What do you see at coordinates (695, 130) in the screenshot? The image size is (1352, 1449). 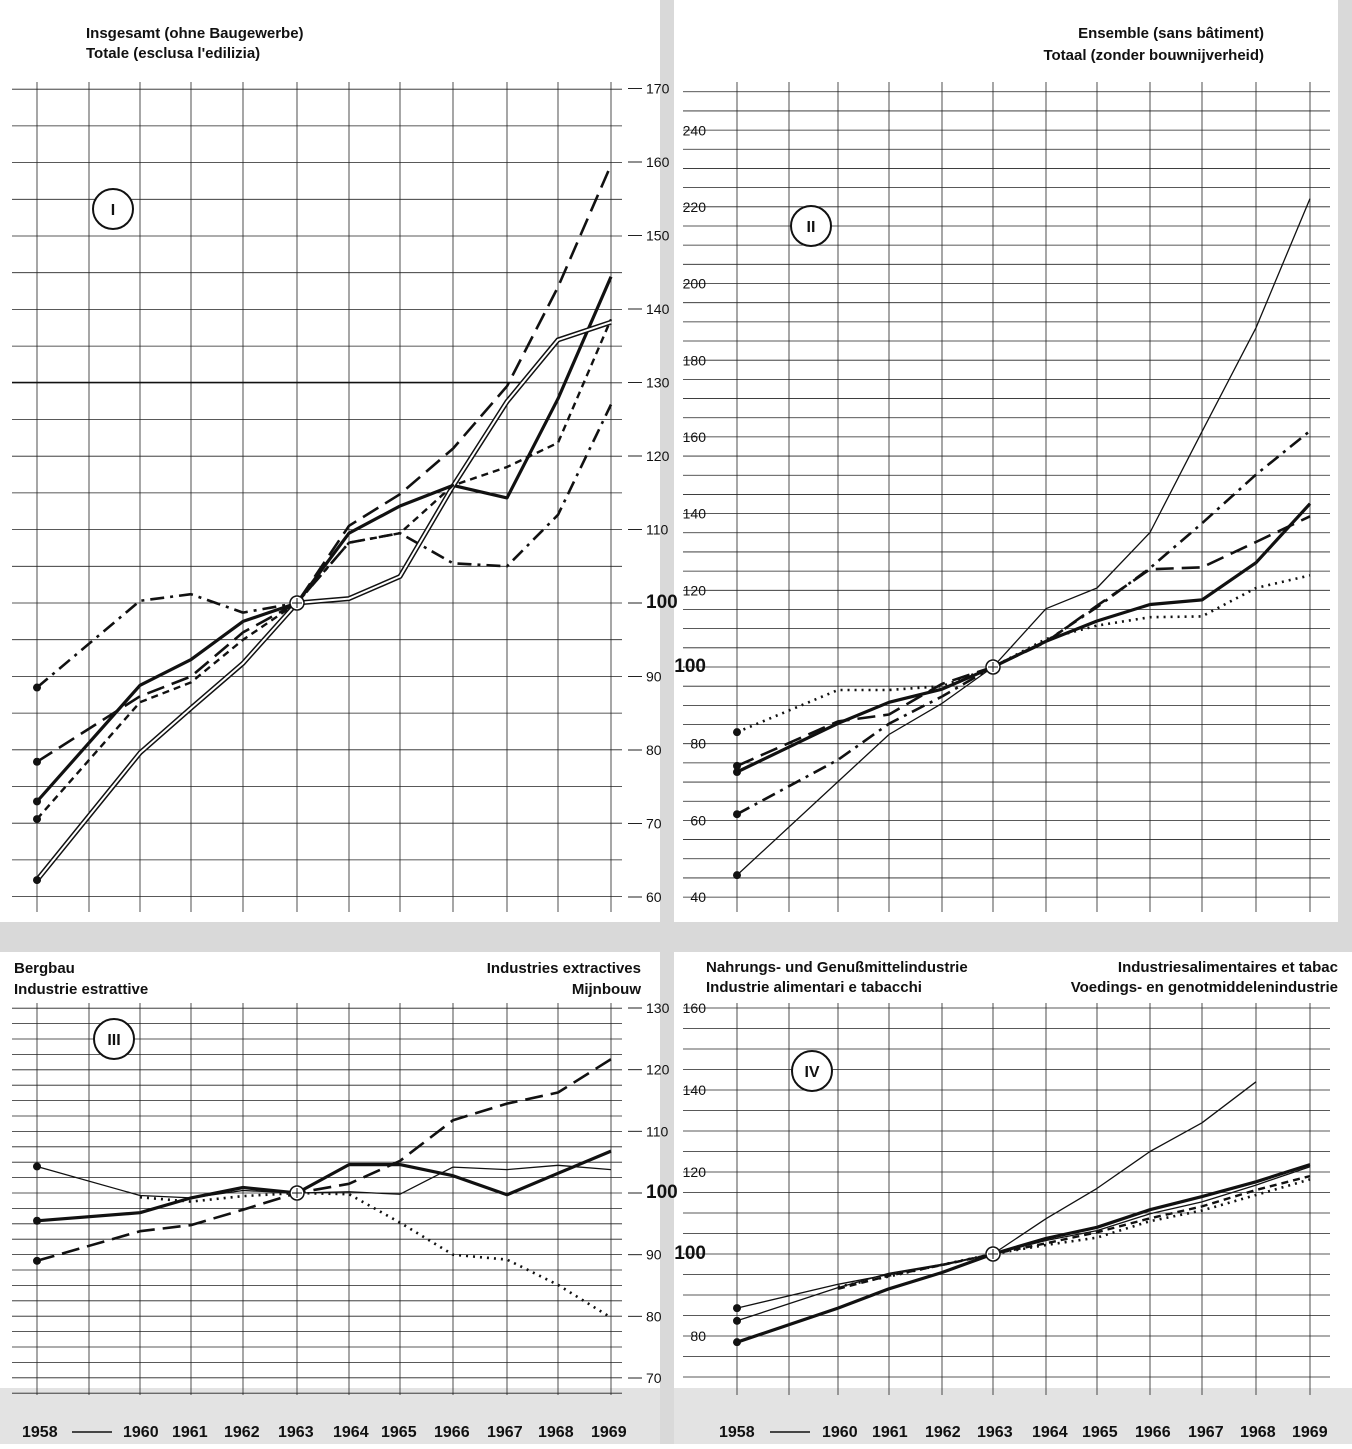 I see `y-tick-label: 240` at bounding box center [695, 130].